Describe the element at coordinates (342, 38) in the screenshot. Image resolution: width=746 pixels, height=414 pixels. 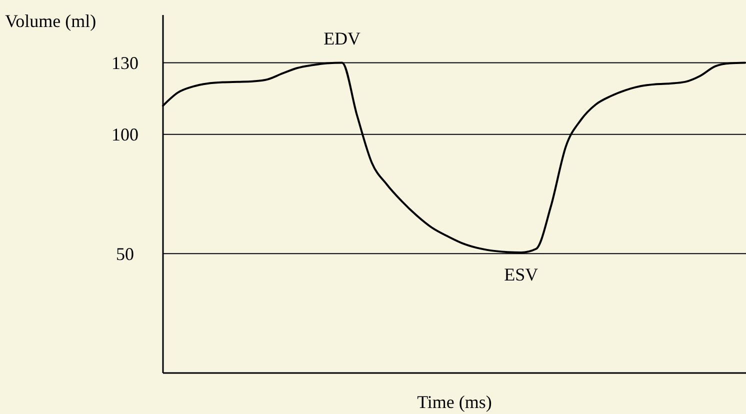
I see `annotation: EDV` at that location.